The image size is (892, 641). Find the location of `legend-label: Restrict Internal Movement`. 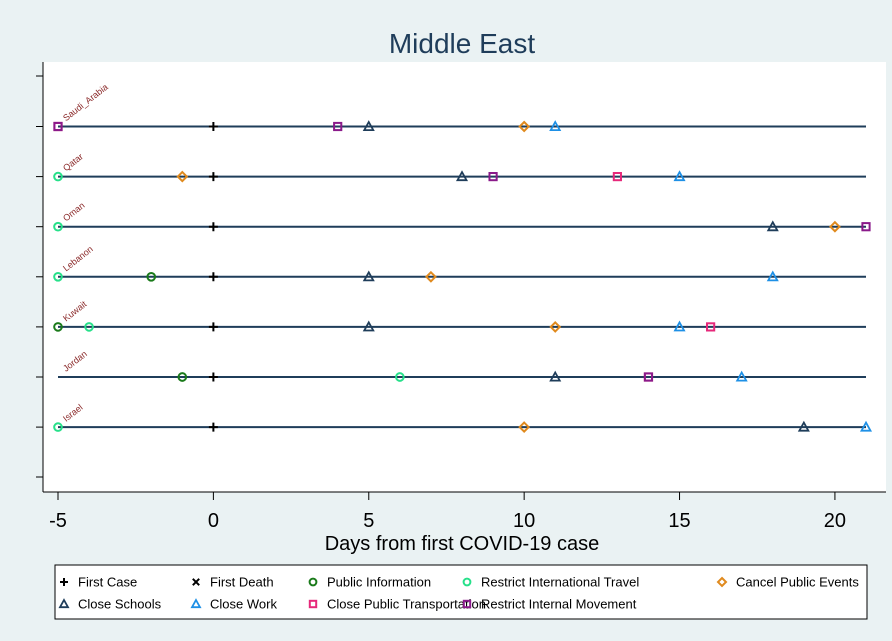

legend-label: Restrict Internal Movement is located at coordinates (559, 604).